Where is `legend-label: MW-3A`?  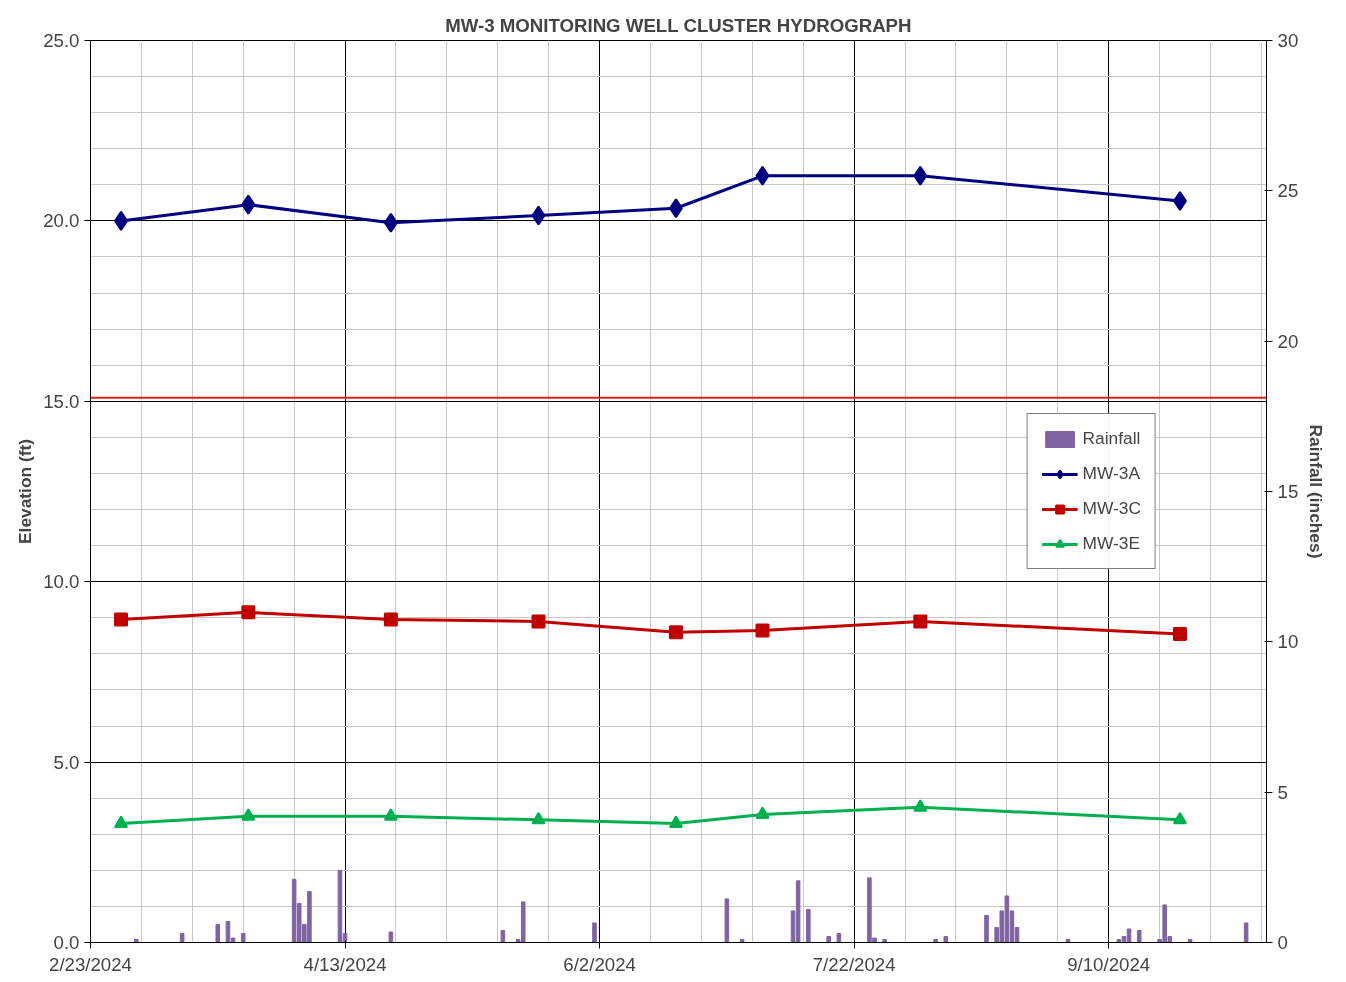 legend-label: MW-3A is located at coordinates (1111, 473).